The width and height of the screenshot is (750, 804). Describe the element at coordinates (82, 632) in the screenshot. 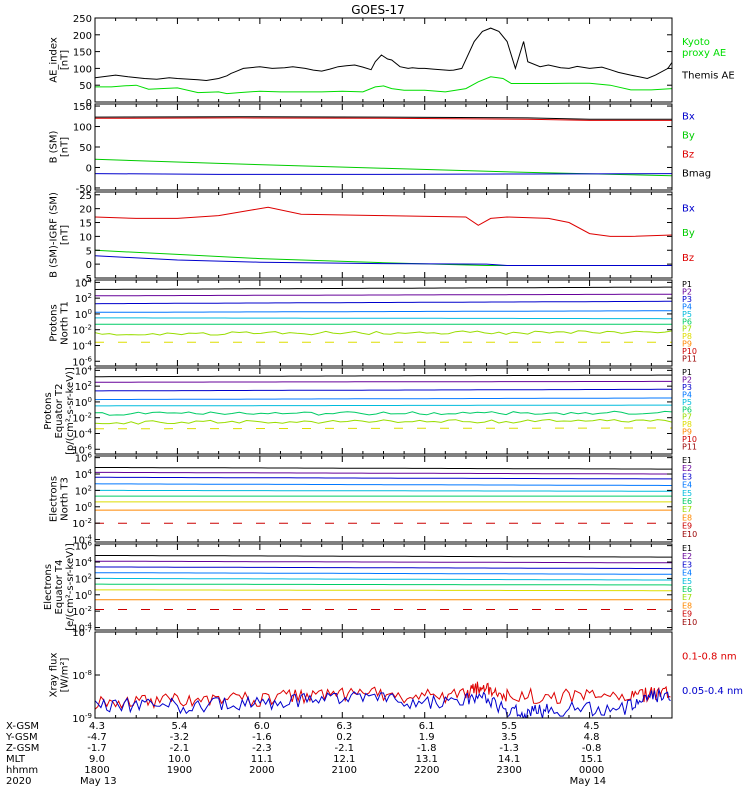

I see `y-tick-label: 10-7` at that location.